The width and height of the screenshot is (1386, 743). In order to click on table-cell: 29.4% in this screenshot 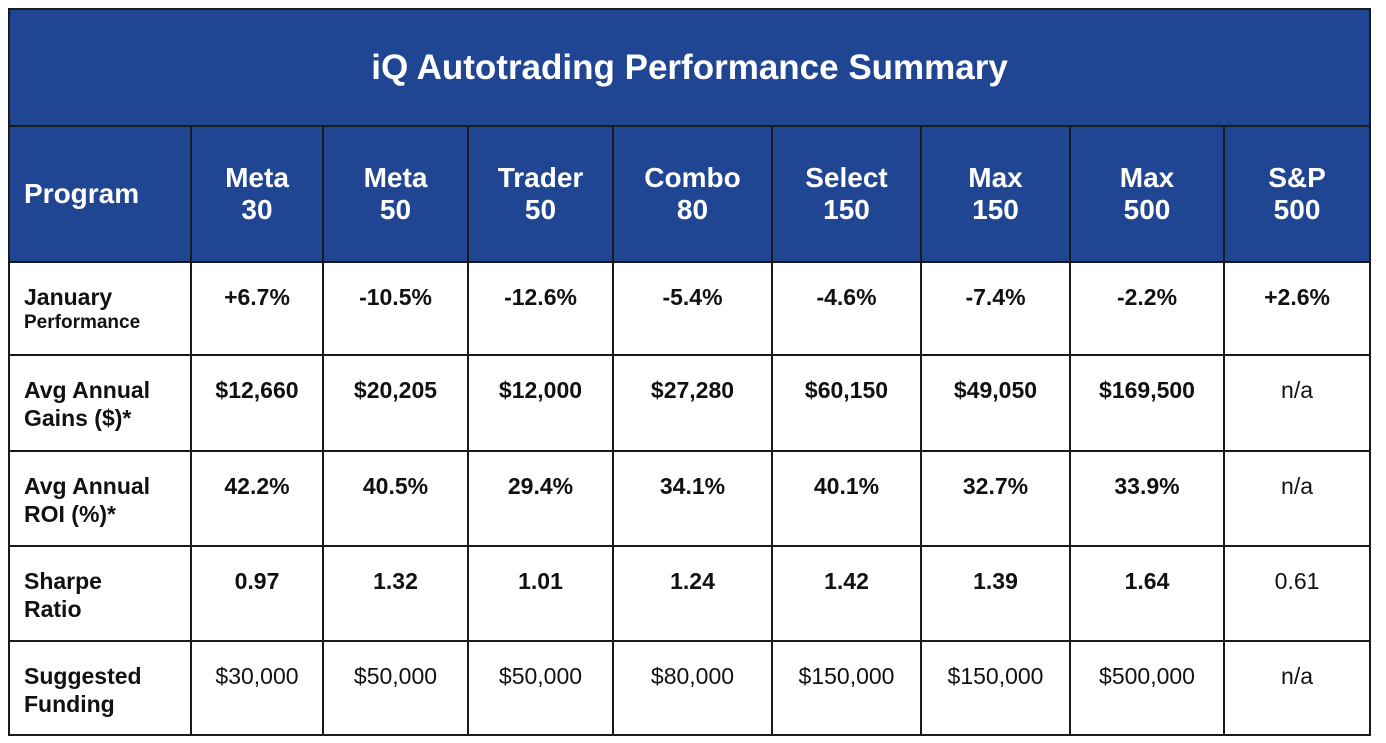, I will do `click(540, 498)`.